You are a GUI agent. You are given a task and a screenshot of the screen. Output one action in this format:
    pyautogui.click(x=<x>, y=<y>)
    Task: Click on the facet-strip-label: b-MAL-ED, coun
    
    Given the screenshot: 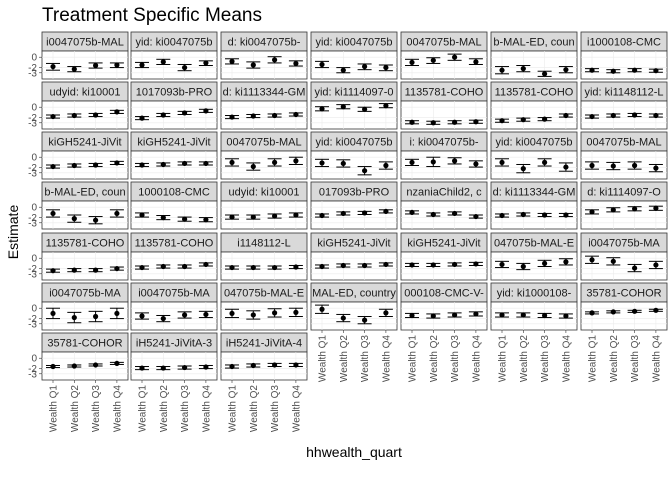 What is the action you would take?
    pyautogui.click(x=84, y=193)
    